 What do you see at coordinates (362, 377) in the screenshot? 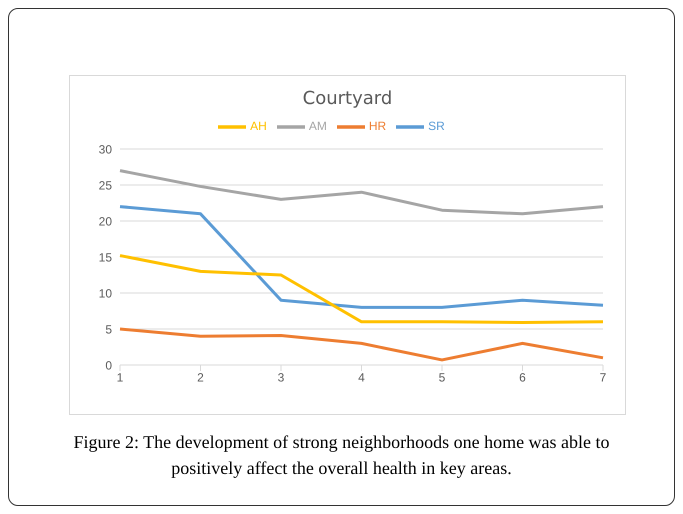
I see `x-tick-label: 4` at bounding box center [362, 377].